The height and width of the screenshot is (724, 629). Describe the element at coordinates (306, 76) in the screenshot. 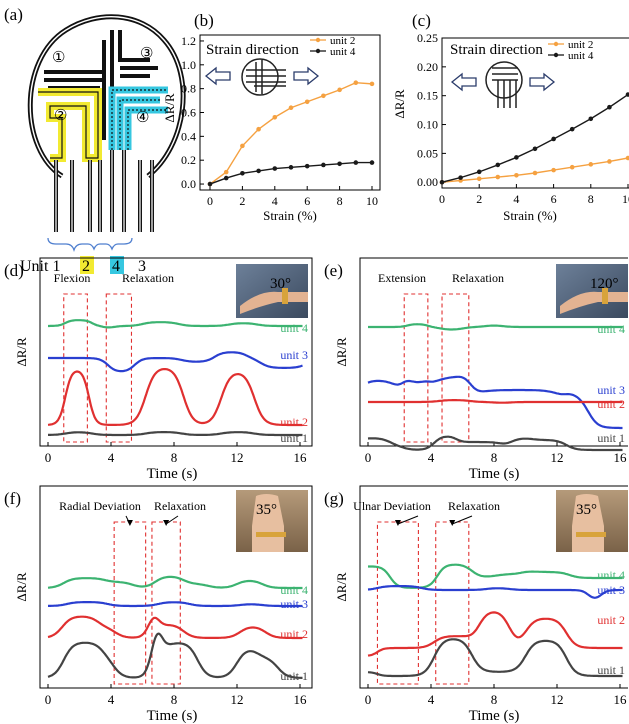

I see `right-arrow-icon` at that location.